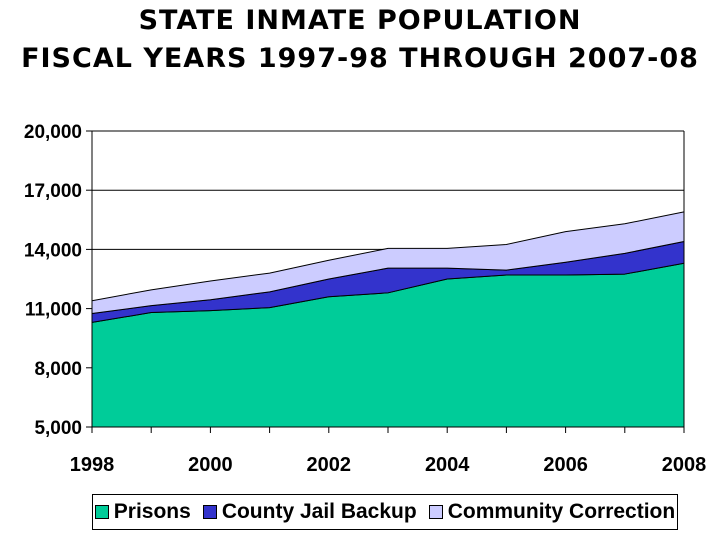 The image size is (720, 540). What do you see at coordinates (92, 465) in the screenshot?
I see `x-tick-label-0: 1998` at bounding box center [92, 465].